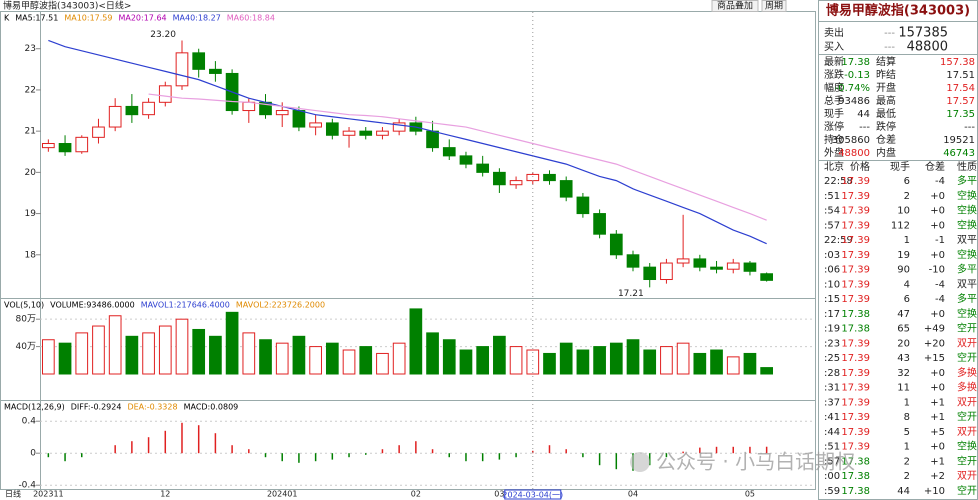 This screenshot has width=978, height=500. What do you see at coordinates (832, 476) in the screenshot?
I see `tick-cell: :00` at bounding box center [832, 476].